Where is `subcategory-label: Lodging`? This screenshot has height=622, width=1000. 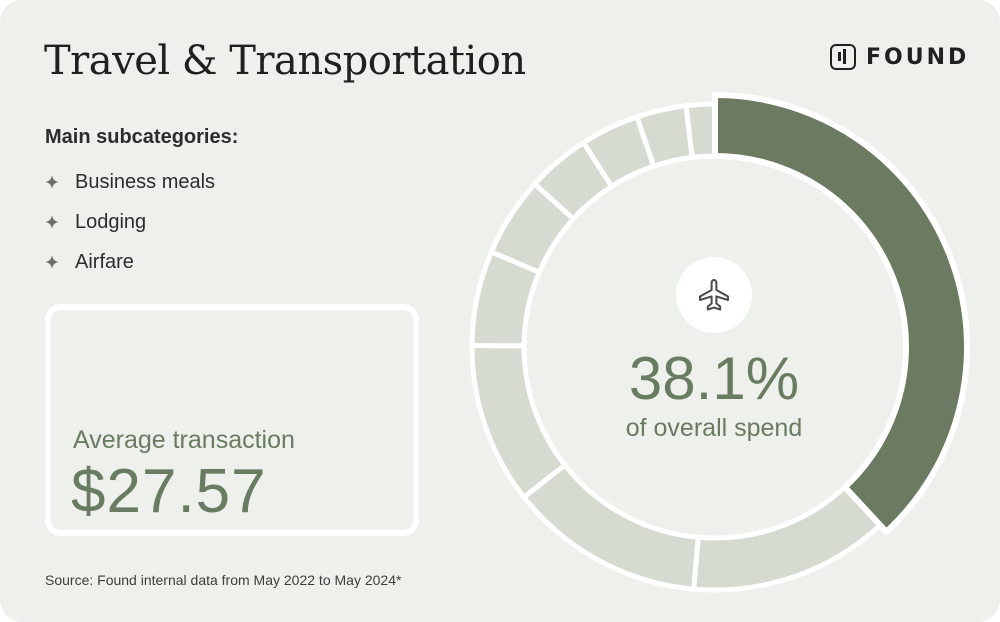 subcategory-label: Lodging is located at coordinates (111, 221).